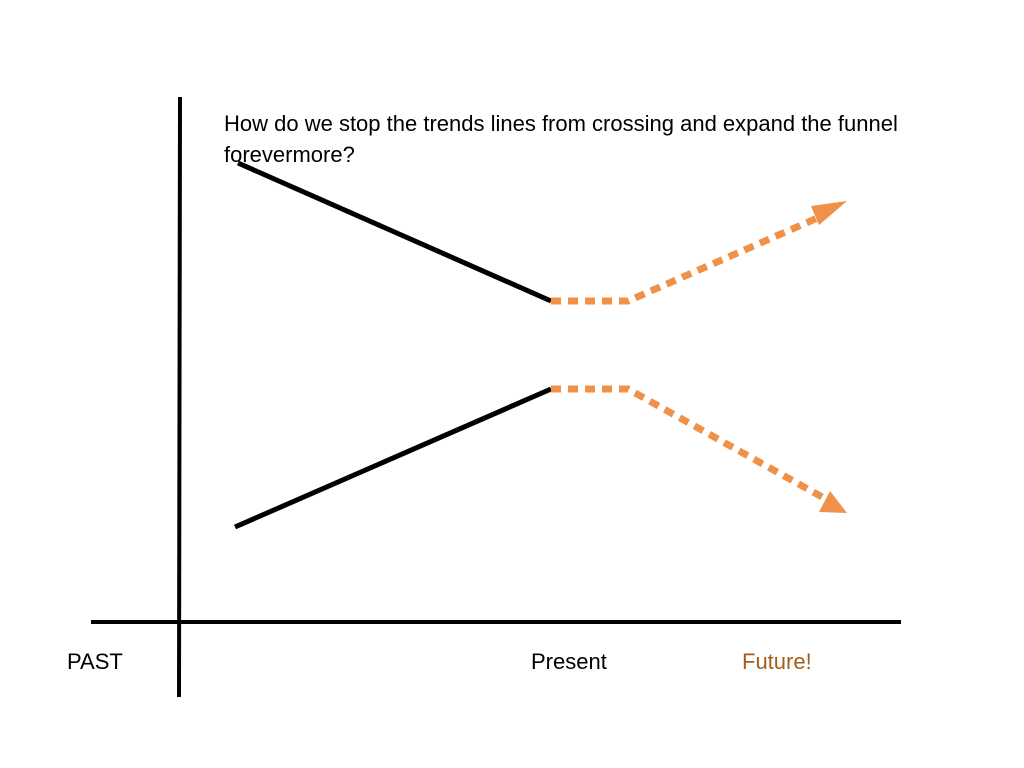 The width and height of the screenshot is (1024, 768). Describe the element at coordinates (687, 258) in the screenshot. I see `upper-future-trend-line` at that location.